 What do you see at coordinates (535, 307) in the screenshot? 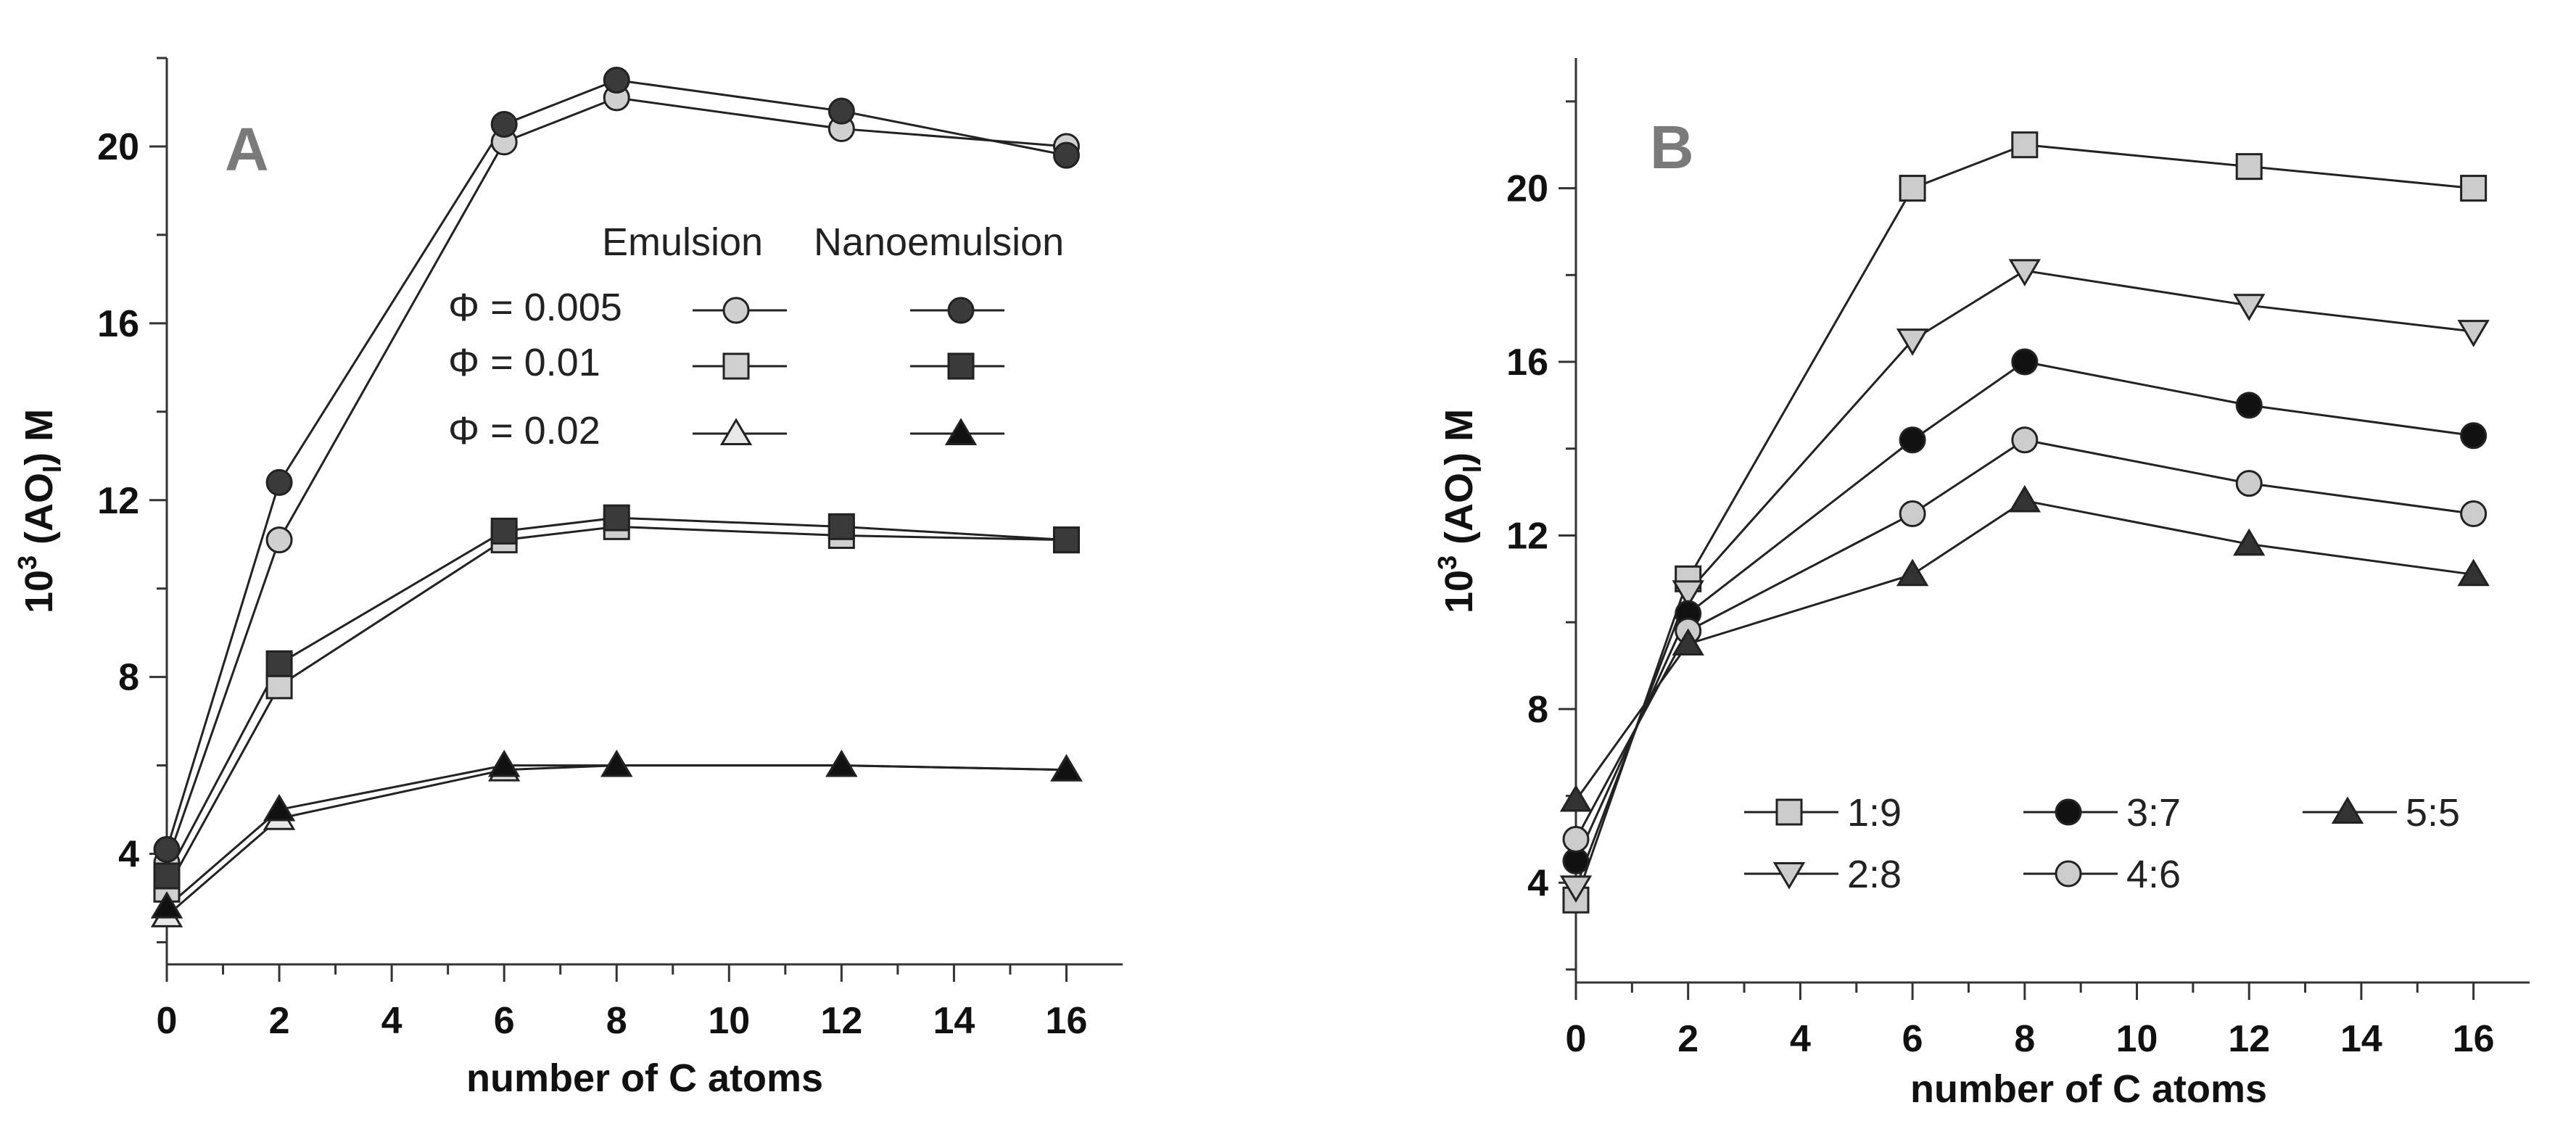
I see `legend-row-phi-0005: Φ = 0.005` at bounding box center [535, 307].